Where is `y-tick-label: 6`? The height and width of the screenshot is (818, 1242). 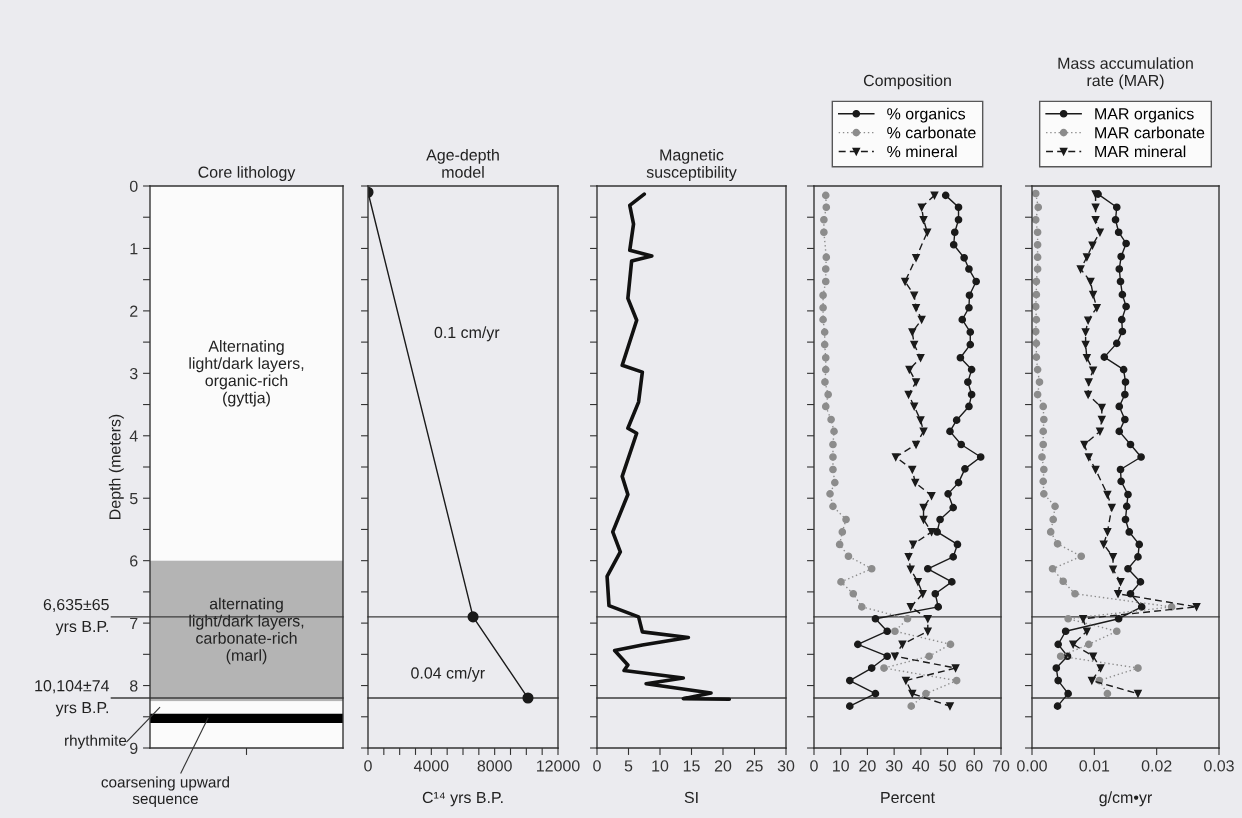 y-tick-label: 6 is located at coordinates (134, 561).